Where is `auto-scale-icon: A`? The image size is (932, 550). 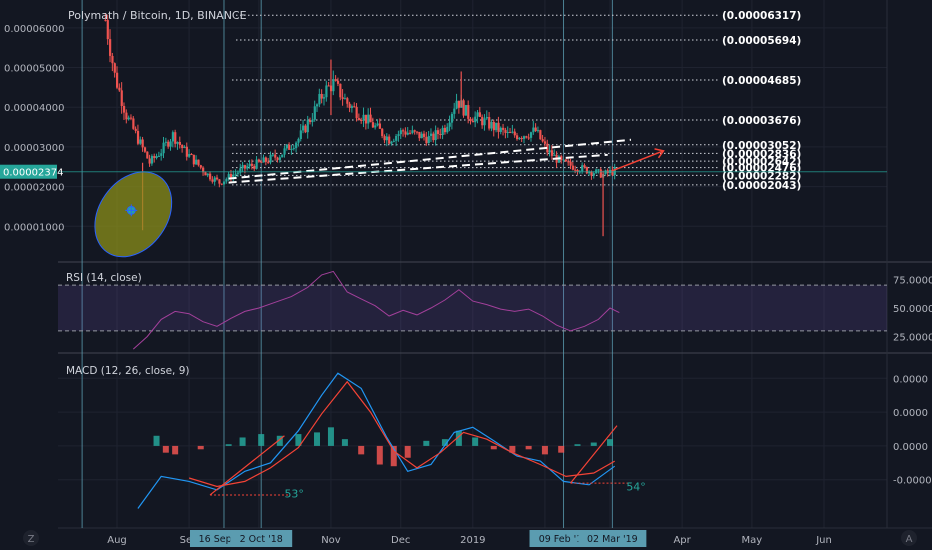
auto-scale-icon: A is located at coordinates (909, 538).